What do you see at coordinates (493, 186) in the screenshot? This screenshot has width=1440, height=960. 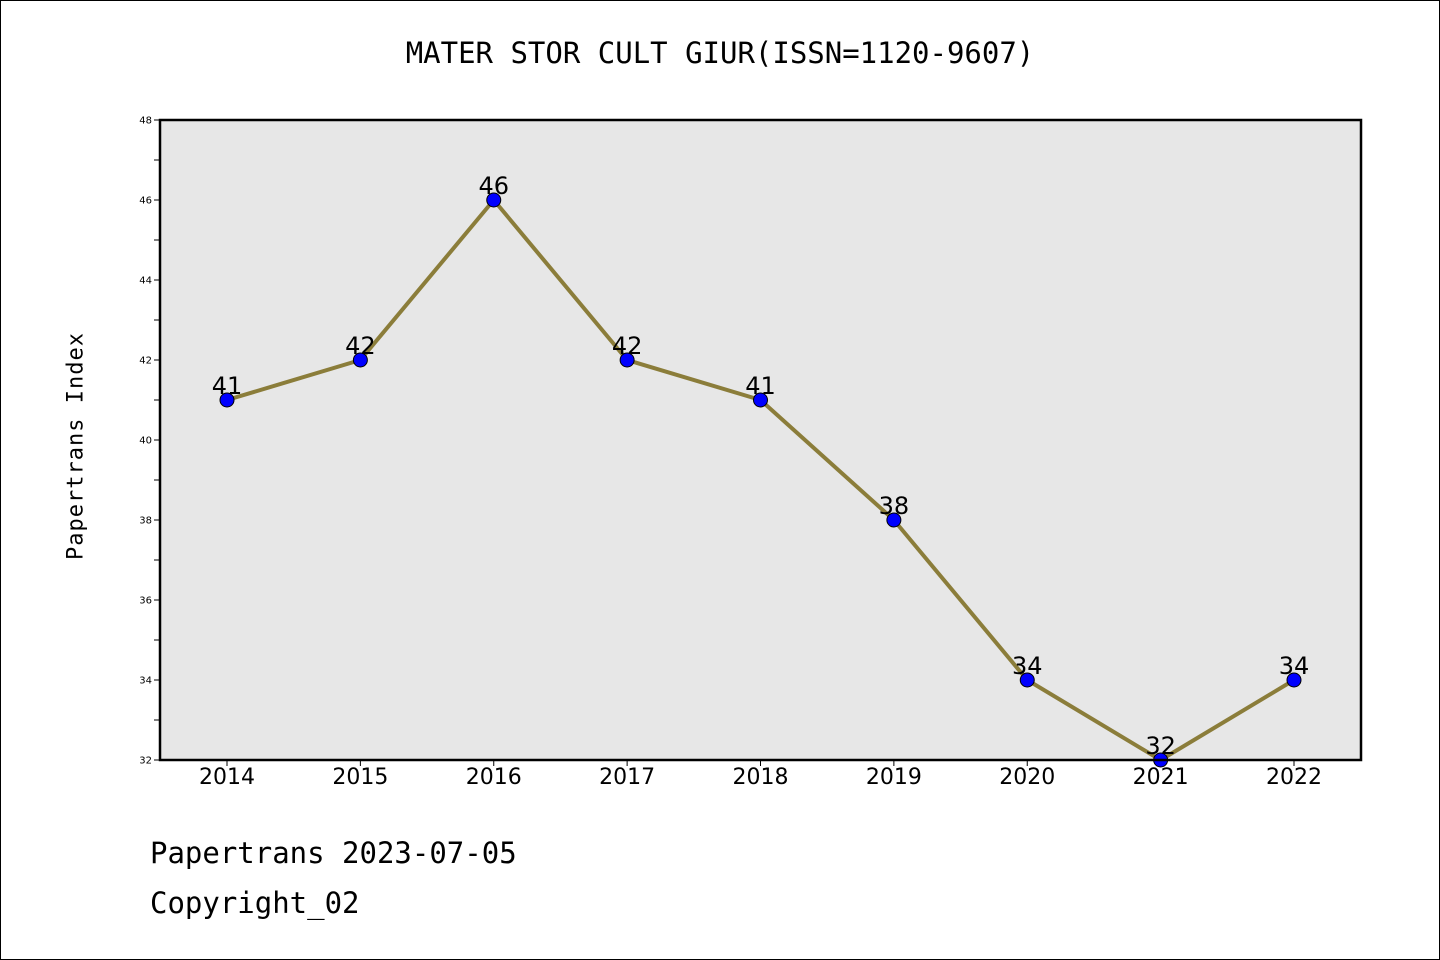 I see `data-label: 46` at bounding box center [493, 186].